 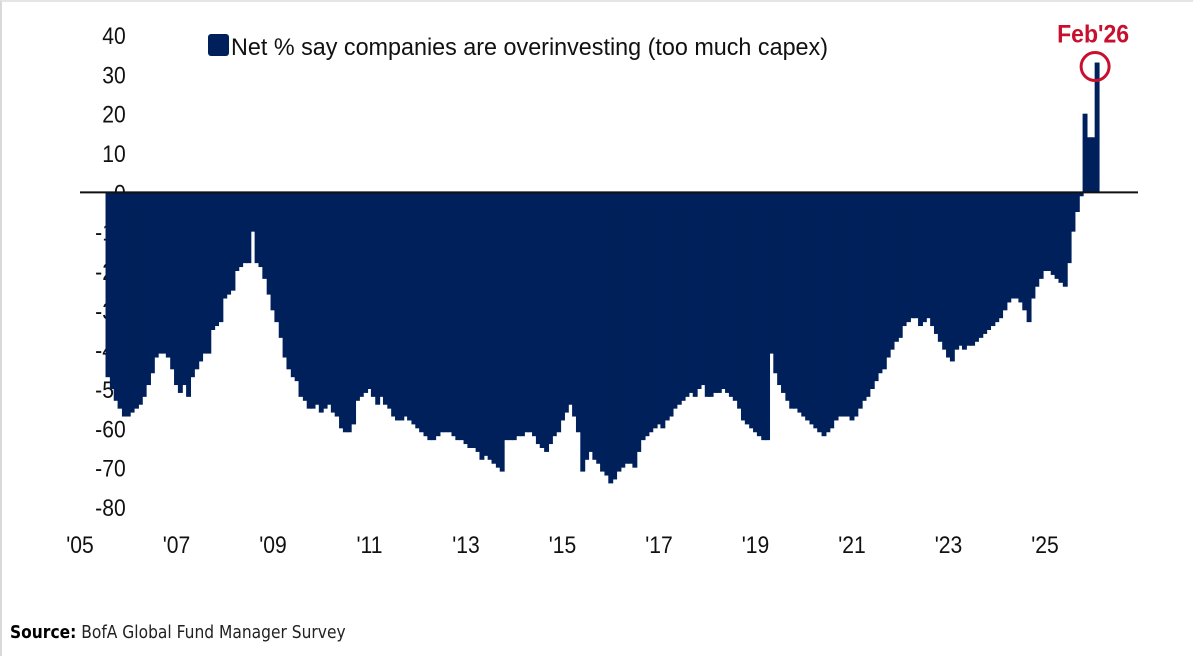 What do you see at coordinates (110, 468) in the screenshot?
I see `y-tick-label: -70` at bounding box center [110, 468].